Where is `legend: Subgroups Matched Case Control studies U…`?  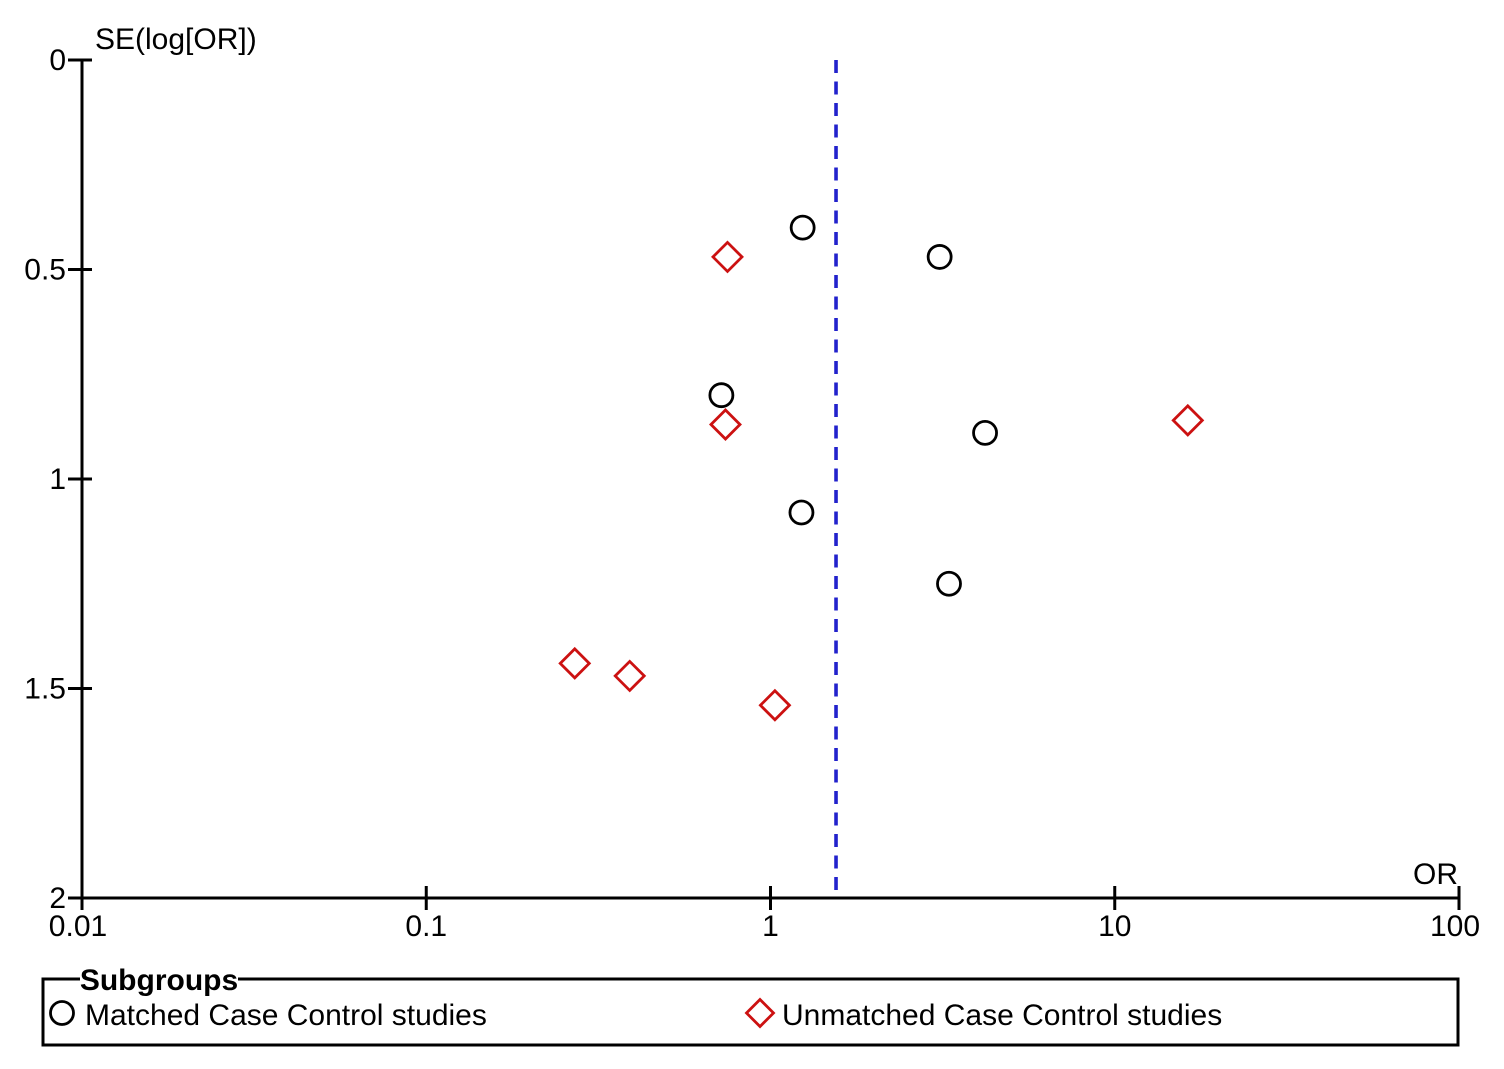 legend: Subgroups Matched Case Control studies U… is located at coordinates (750, 1005).